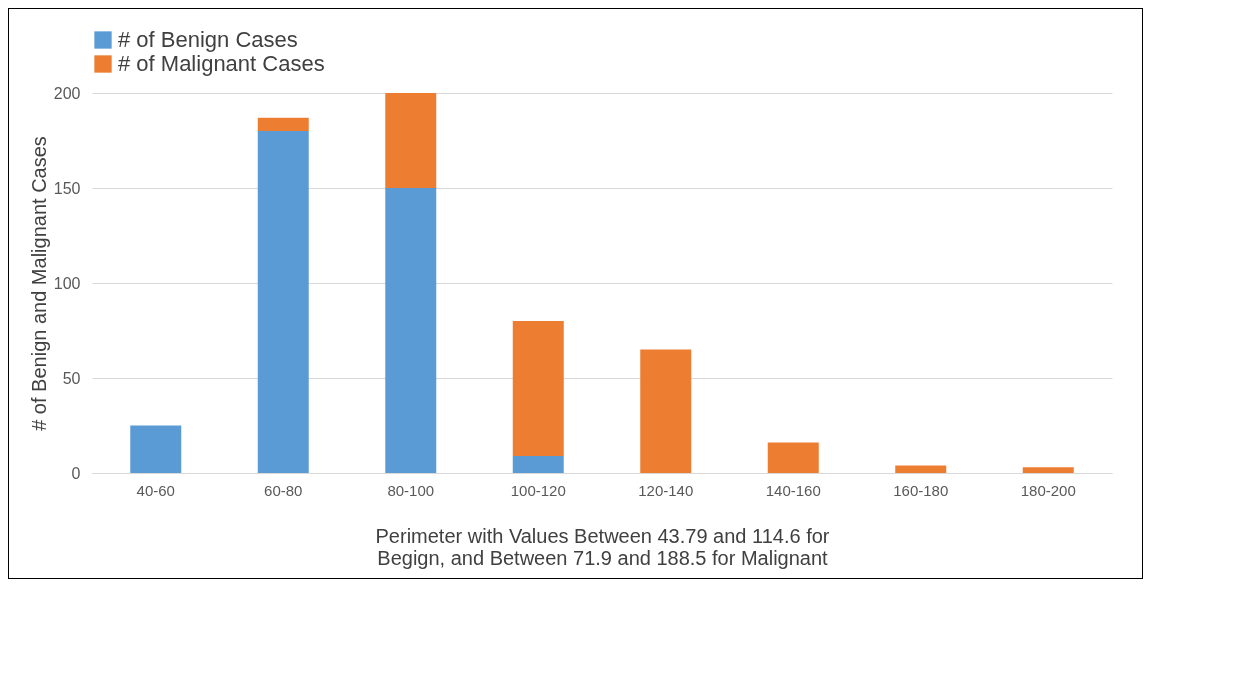 The width and height of the screenshot is (1238, 688). Describe the element at coordinates (208, 39) in the screenshot. I see `legend-label: # of Benign Cases` at that location.